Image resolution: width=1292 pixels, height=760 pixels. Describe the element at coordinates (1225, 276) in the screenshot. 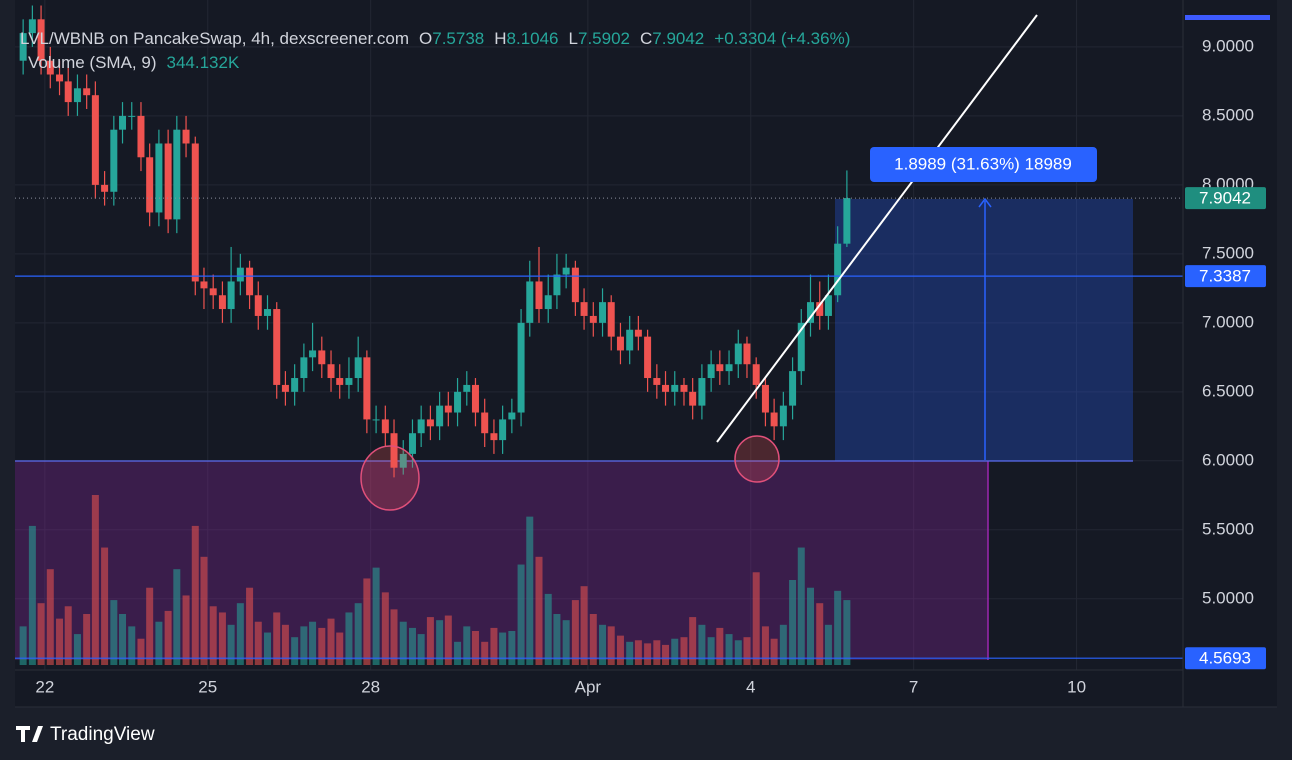

I see `price-label: 7.3387` at that location.